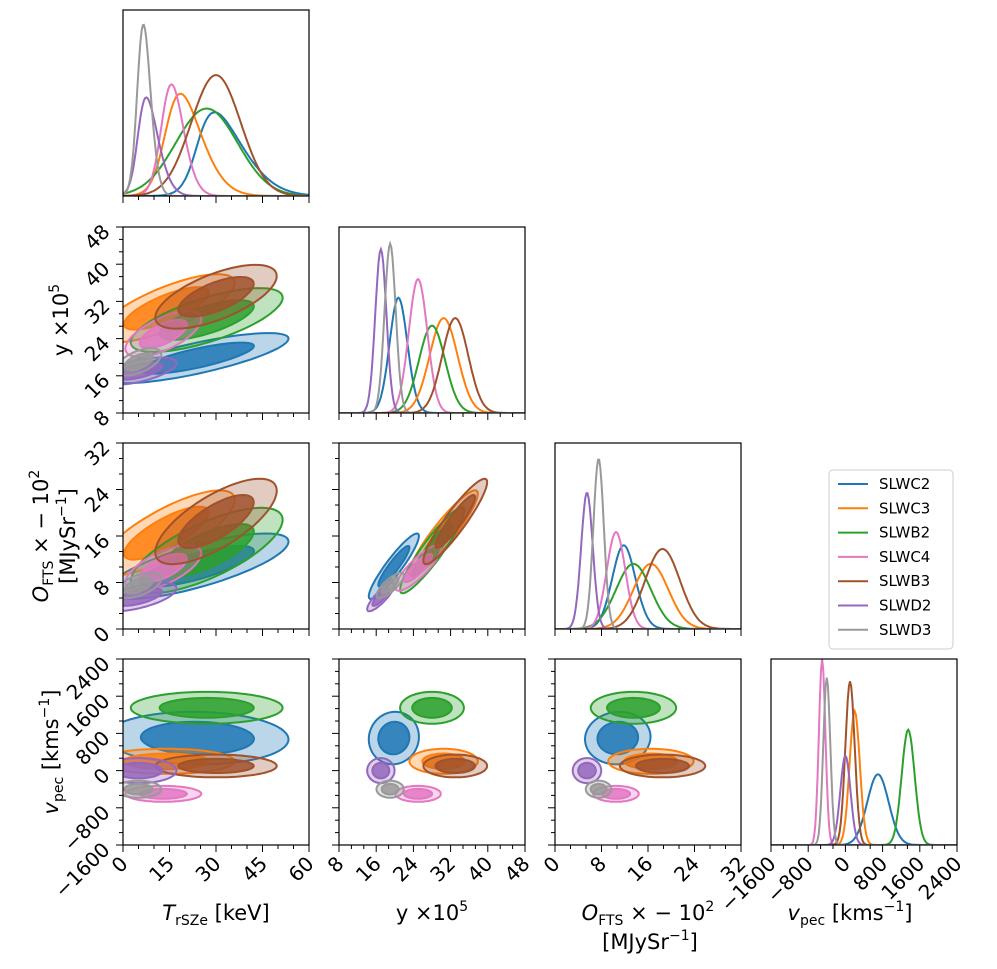 Image resolution: width=997 pixels, height=969 pixels. What do you see at coordinates (215, 915) in the screenshot?
I see `x-axis-label-T: TrSZe [keV]` at bounding box center [215, 915].